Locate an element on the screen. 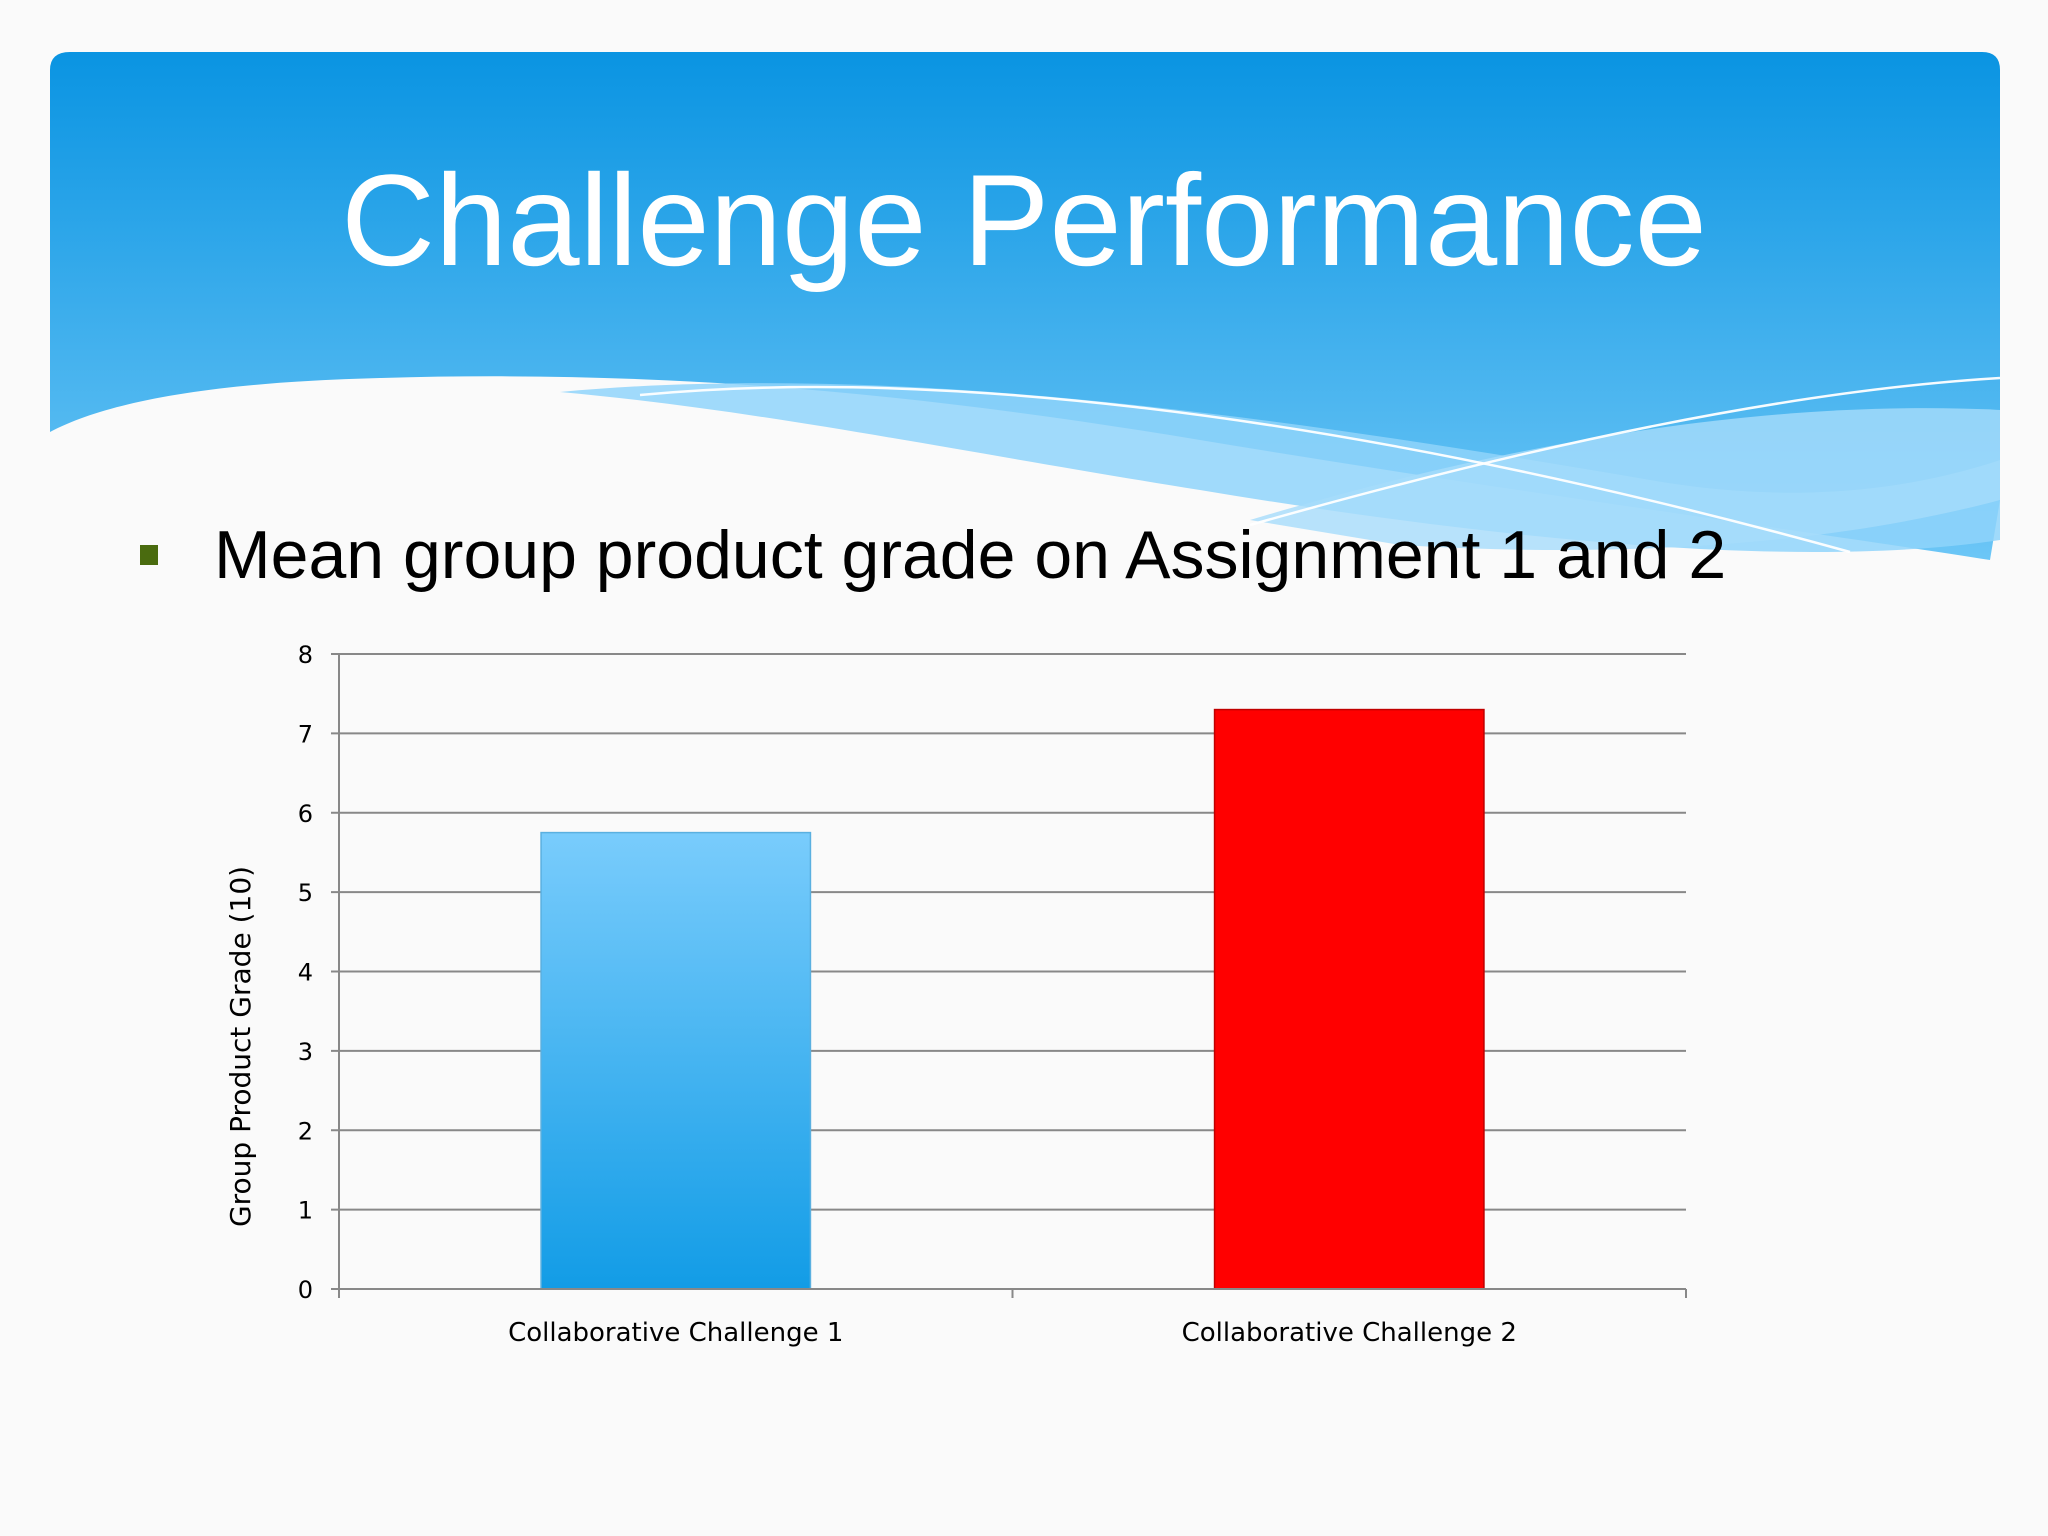  y-tick-label: 0 is located at coordinates (305, 1290).